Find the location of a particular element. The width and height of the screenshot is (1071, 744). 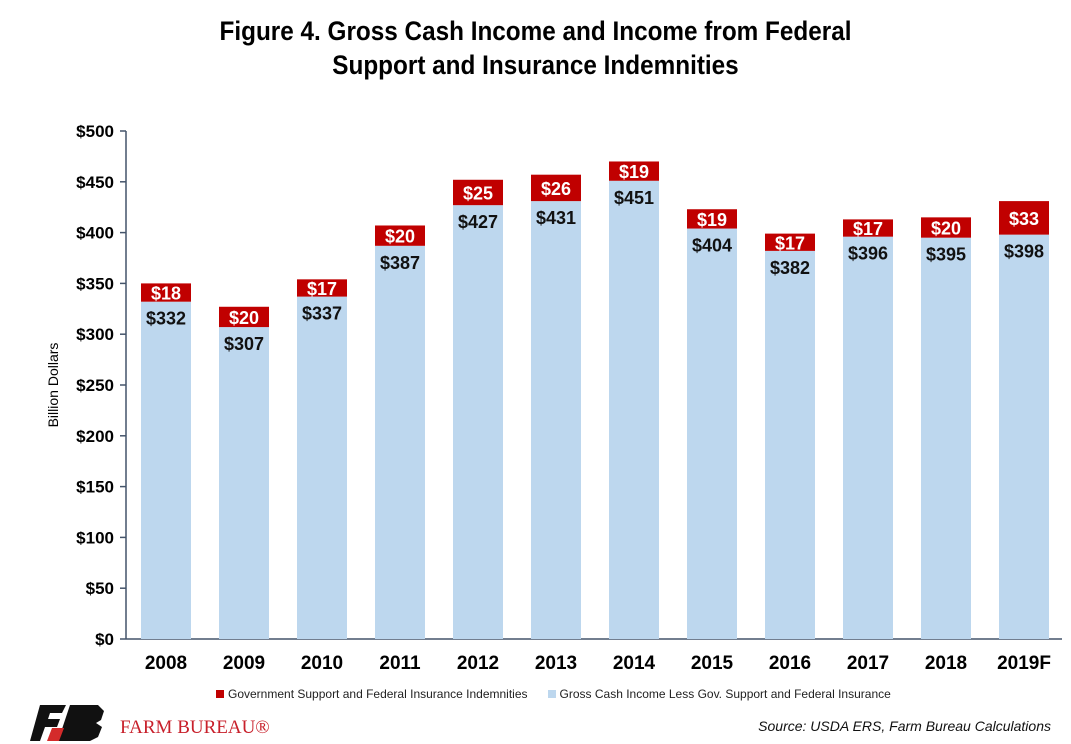

y-tick-label: $400 is located at coordinates (95, 233).